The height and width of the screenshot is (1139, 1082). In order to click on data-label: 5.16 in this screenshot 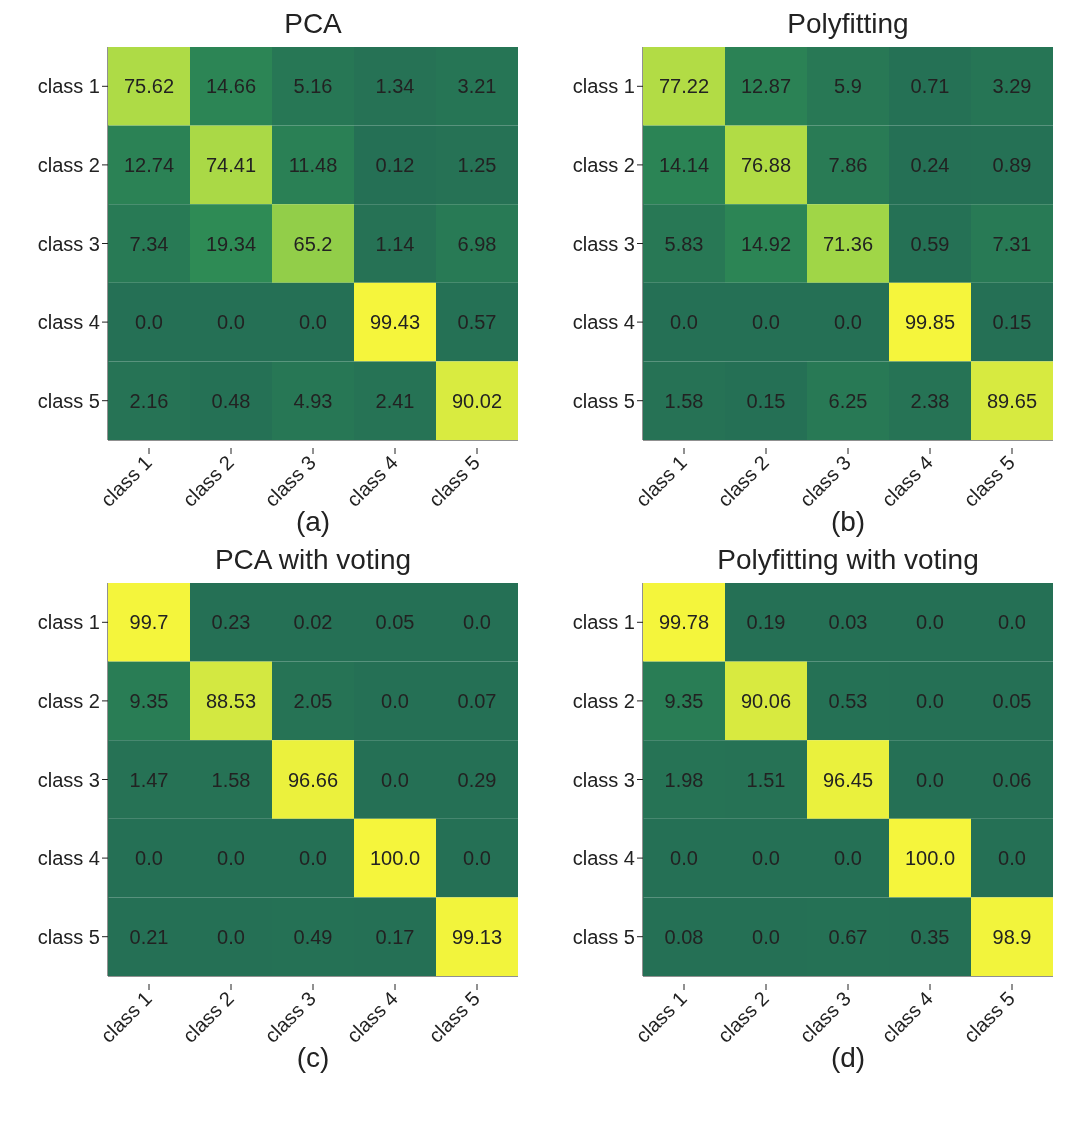, I will do `click(313, 86)`.